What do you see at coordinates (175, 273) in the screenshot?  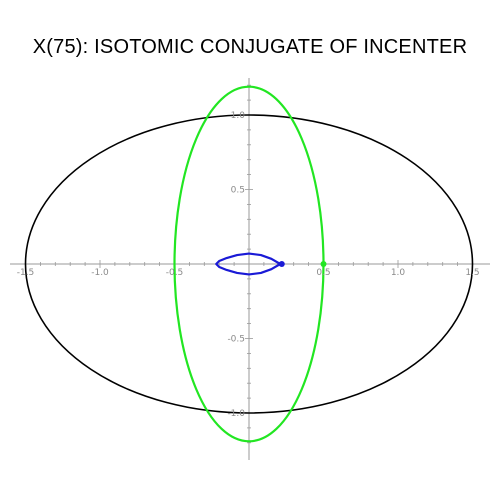 I see `x-tick-label: -0.5` at bounding box center [175, 273].